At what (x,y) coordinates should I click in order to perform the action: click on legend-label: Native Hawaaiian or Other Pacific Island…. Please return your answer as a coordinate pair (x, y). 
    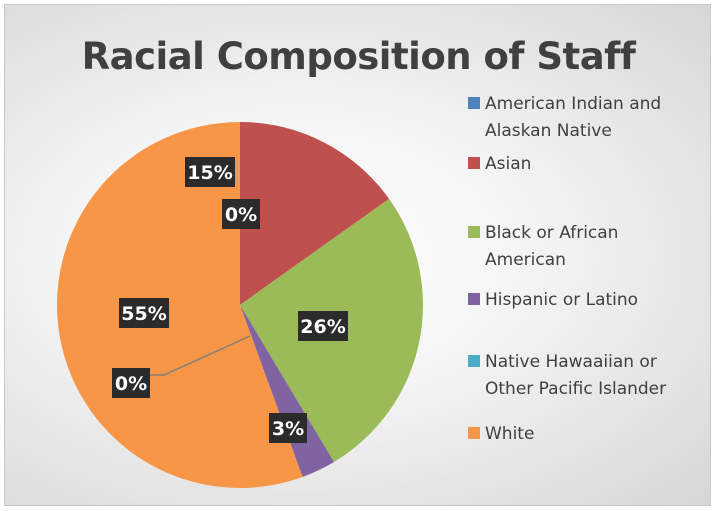
    Looking at the image, I should click on (576, 375).